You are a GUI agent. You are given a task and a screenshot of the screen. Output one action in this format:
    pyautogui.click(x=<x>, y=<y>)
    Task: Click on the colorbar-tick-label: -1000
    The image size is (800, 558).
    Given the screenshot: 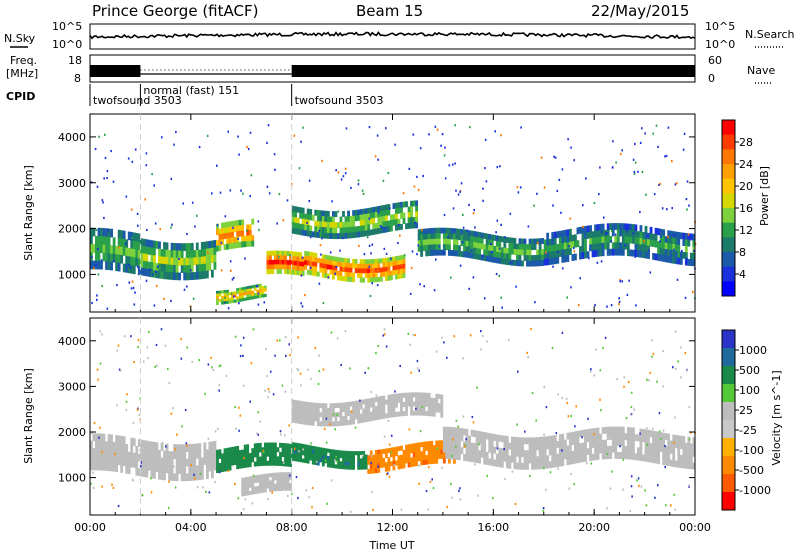 What is the action you would take?
    pyautogui.click(x=755, y=490)
    